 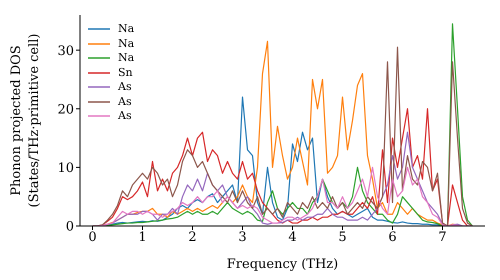 I want to click on x-tick-label: 5, so click(x=342, y=238).